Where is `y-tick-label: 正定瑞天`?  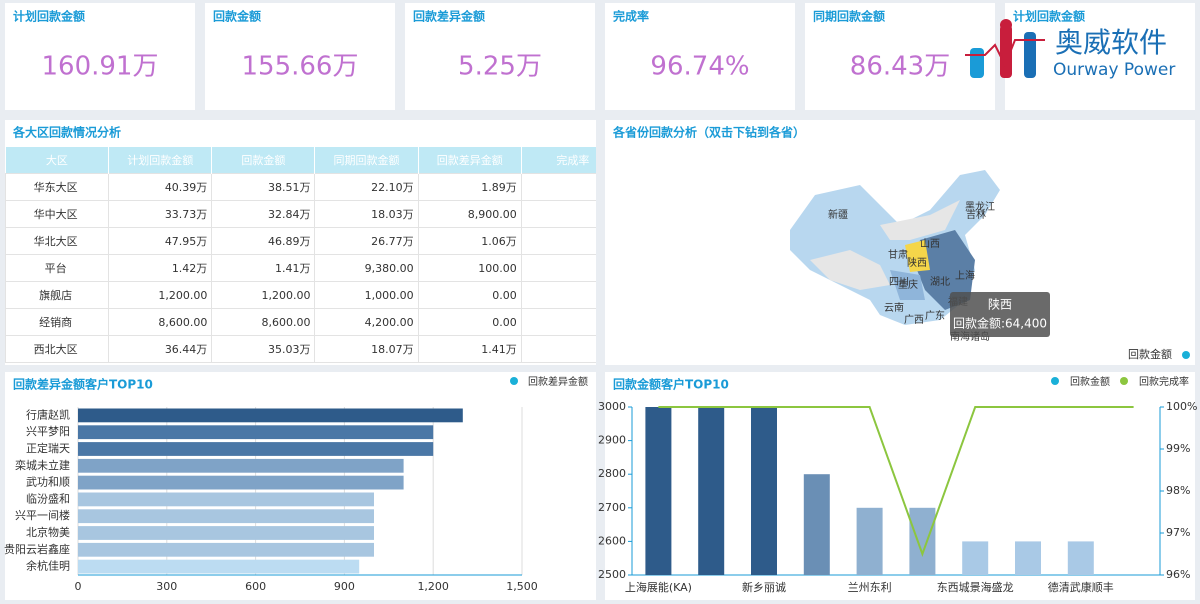
y-tick-label: 正定瑞天 is located at coordinates (48, 448).